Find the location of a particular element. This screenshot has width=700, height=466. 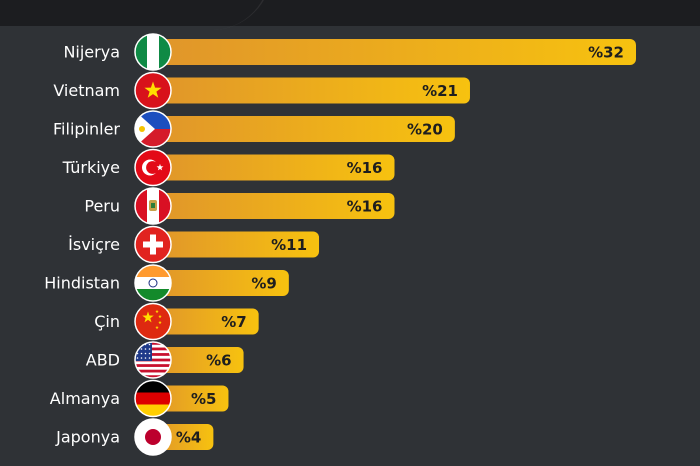

usa-flag-icon is located at coordinates (153, 360).